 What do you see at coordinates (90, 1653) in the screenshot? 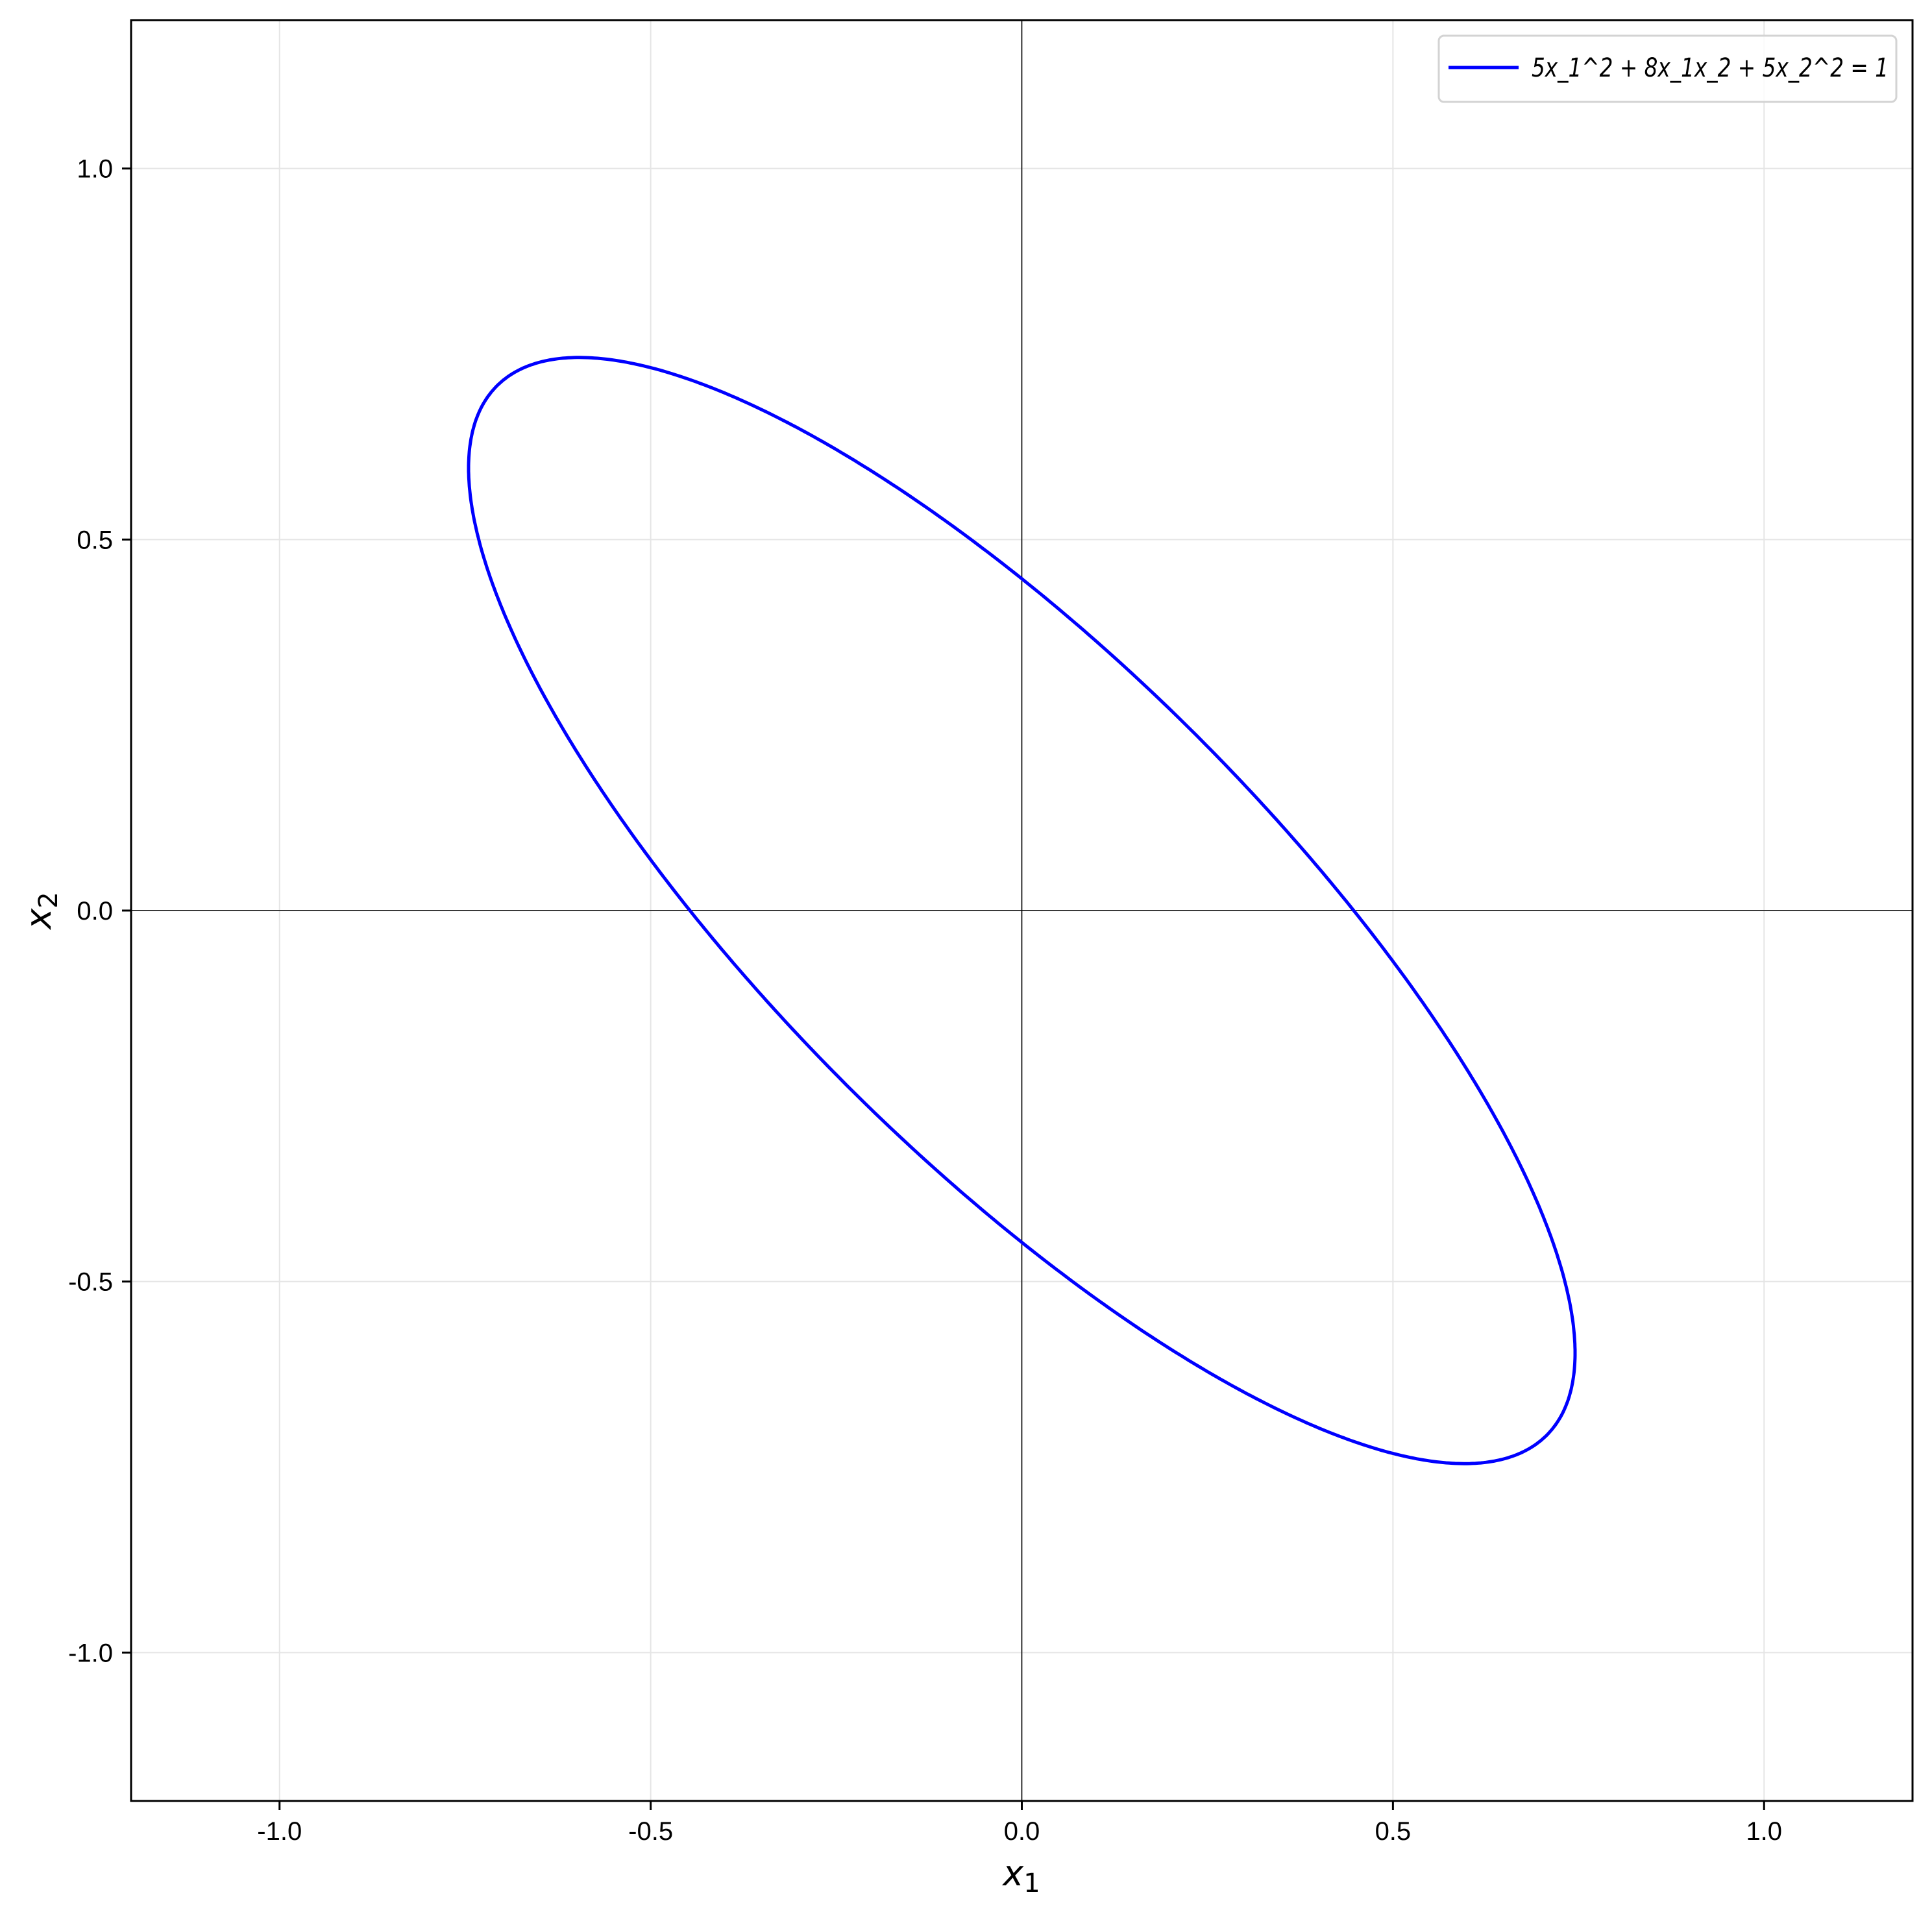
I see `y-tick-label: -1.0` at bounding box center [90, 1653].